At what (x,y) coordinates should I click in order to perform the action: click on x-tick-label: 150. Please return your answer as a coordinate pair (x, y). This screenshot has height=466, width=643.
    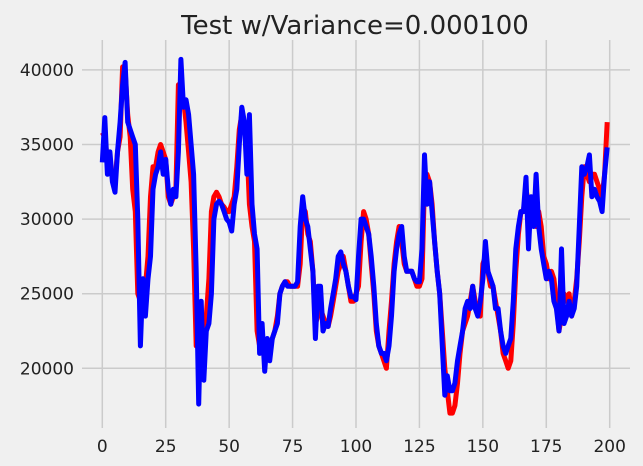
    Looking at the image, I should click on (483, 447).